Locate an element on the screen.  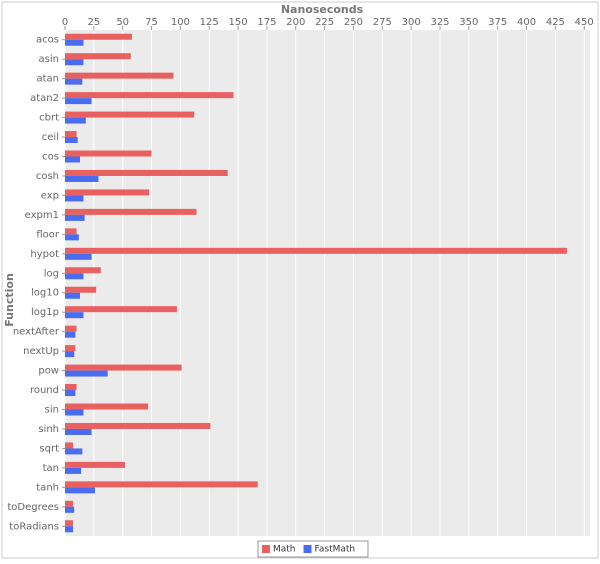
y-tick-label: nextUp is located at coordinates (41, 351).